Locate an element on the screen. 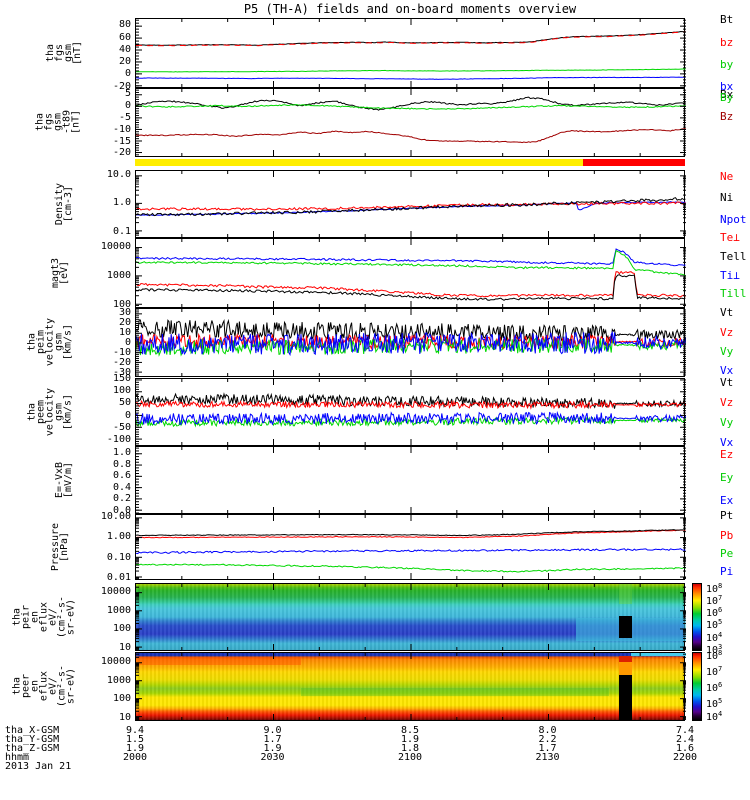 The height and width of the screenshot is (800, 750). spectrogram-texture is located at coordinates (410, 686).